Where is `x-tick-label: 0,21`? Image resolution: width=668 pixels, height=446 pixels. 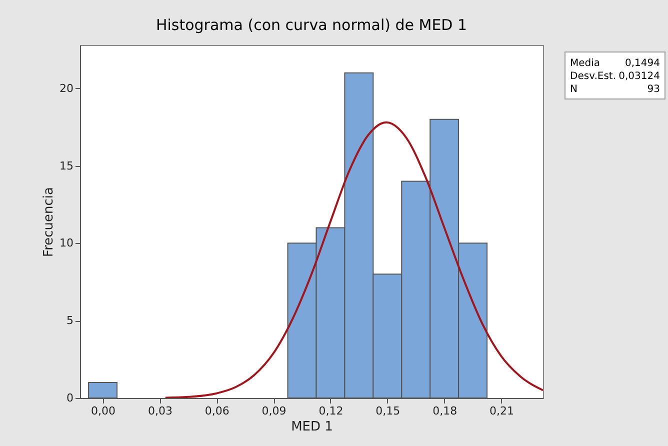 x-tick-label: 0,21 is located at coordinates (502, 411).